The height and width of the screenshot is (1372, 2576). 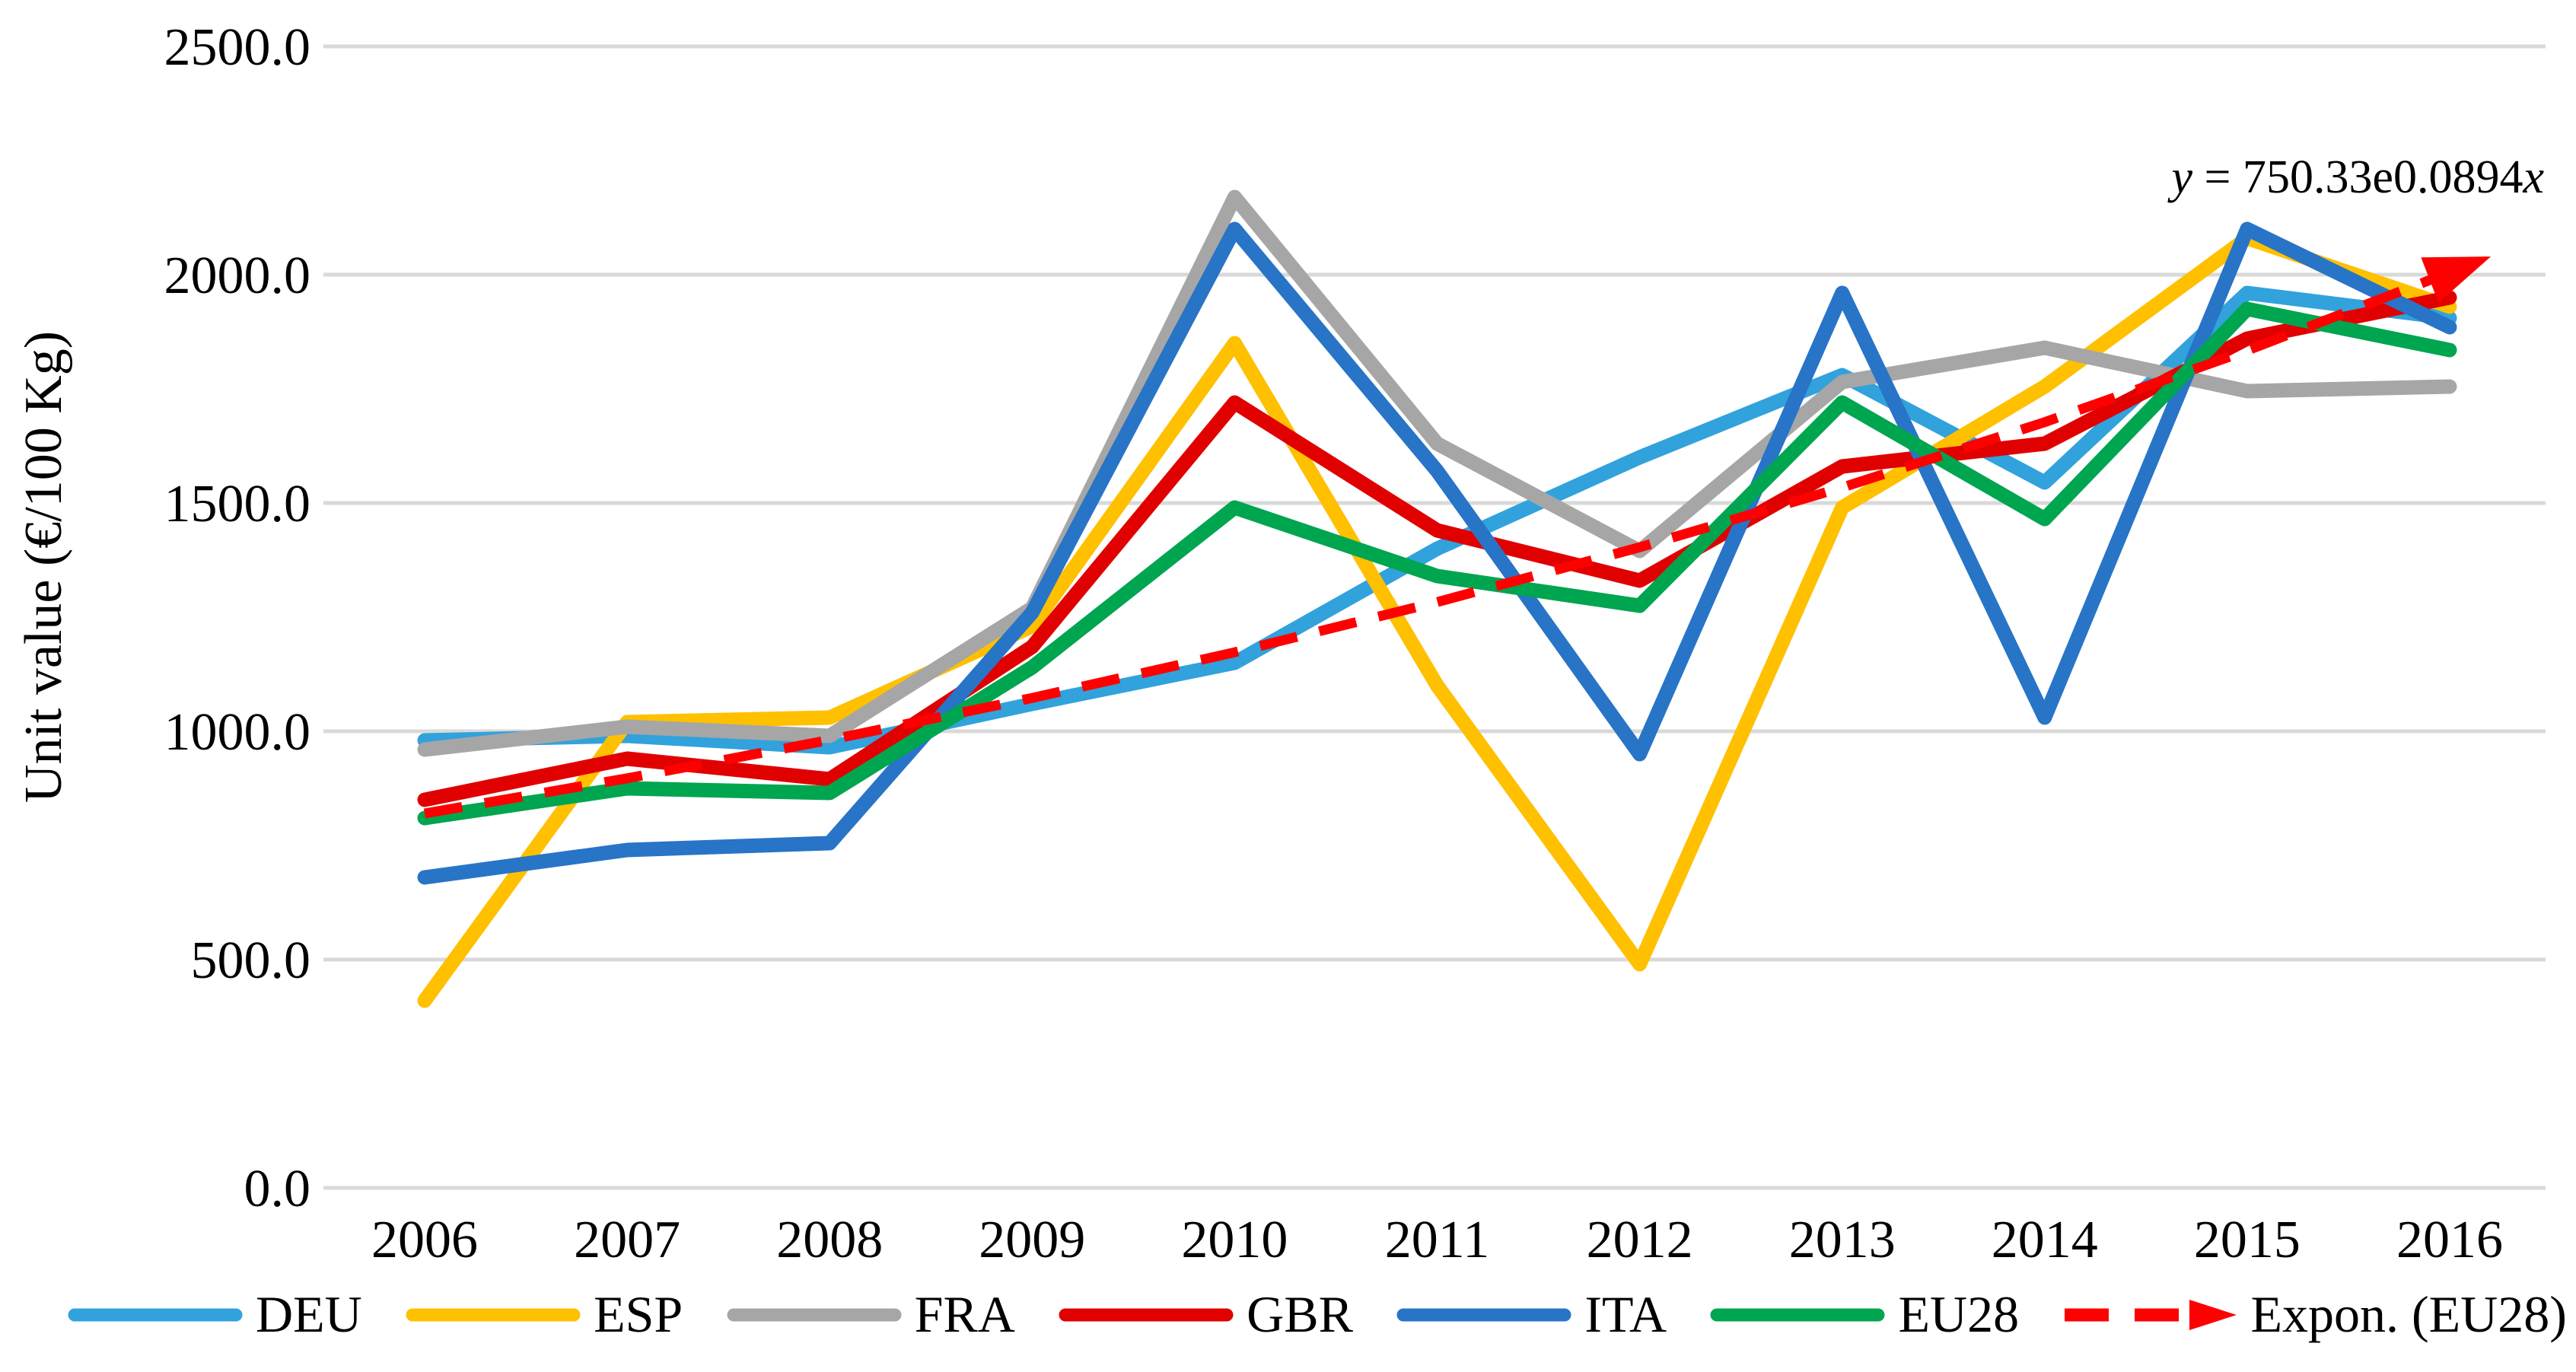 I want to click on legend-label: GBR, so click(x=1300, y=1314).